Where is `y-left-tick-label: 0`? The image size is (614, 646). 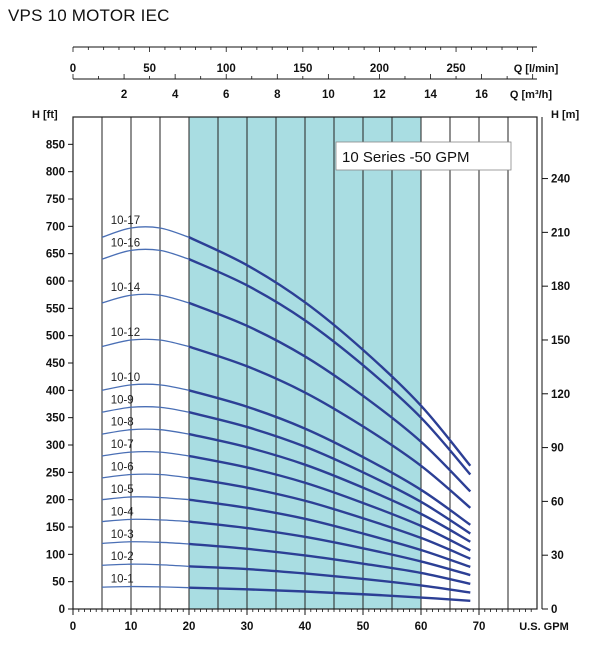
y-left-tick-label: 0 is located at coordinates (62, 610).